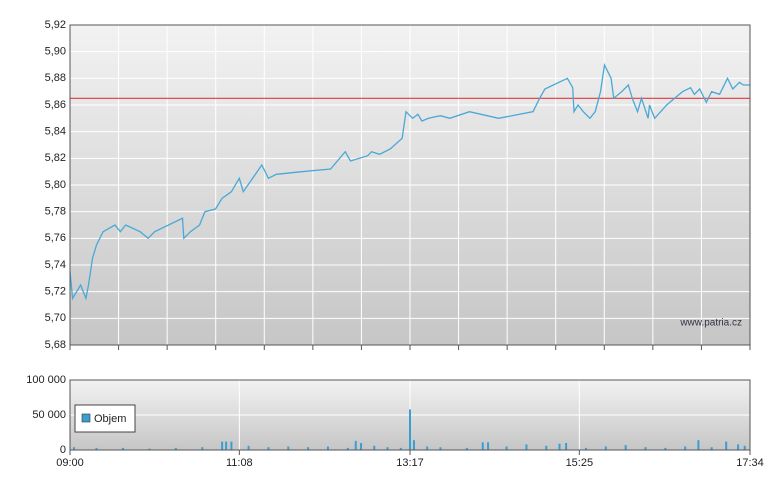 This screenshot has height=490, width=780. Describe the element at coordinates (55, 318) in the screenshot. I see `y-tick-label: 5,70` at that location.